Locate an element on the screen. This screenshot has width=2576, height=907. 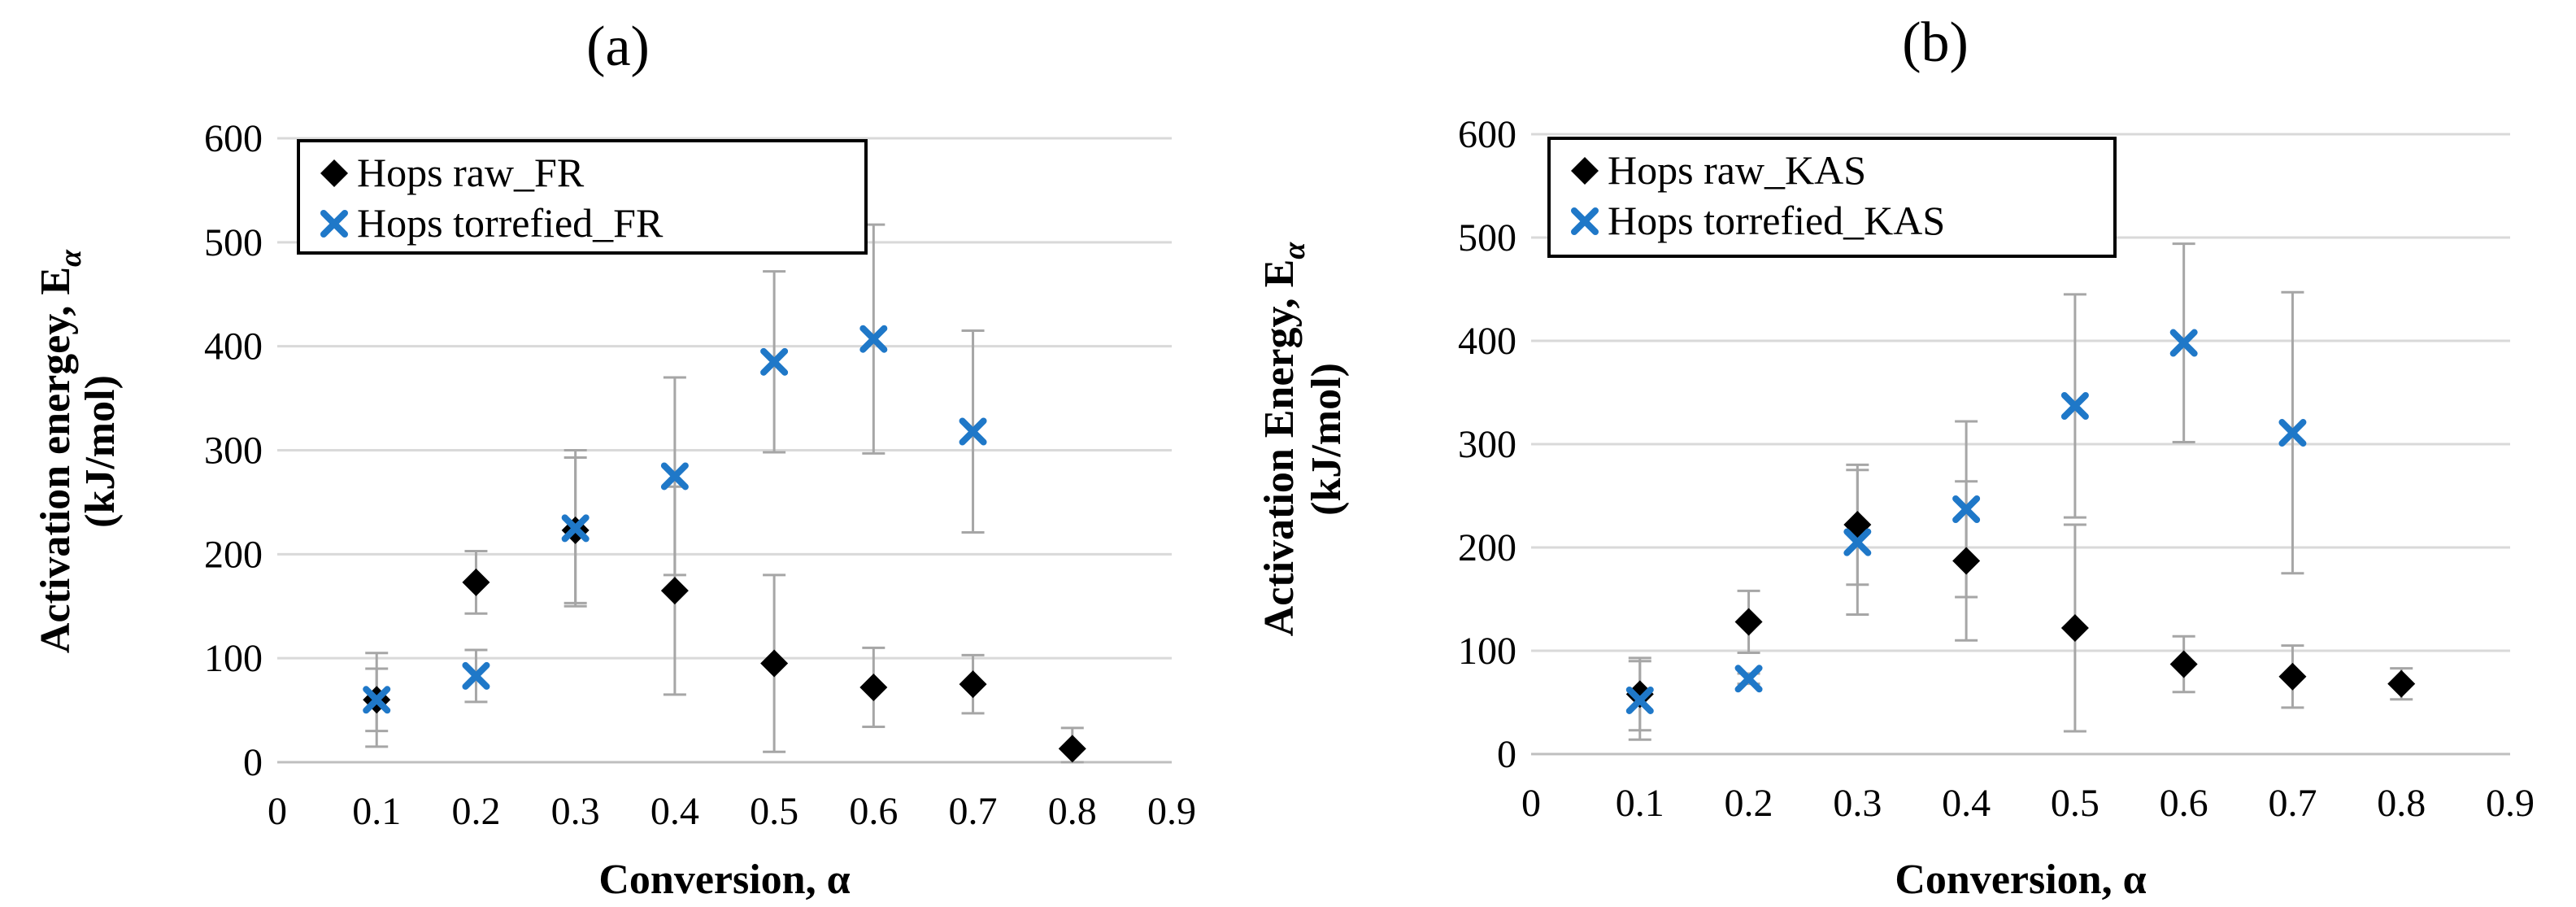
y-axis-title: Activation energey, Eα is located at coordinates (61, 451).